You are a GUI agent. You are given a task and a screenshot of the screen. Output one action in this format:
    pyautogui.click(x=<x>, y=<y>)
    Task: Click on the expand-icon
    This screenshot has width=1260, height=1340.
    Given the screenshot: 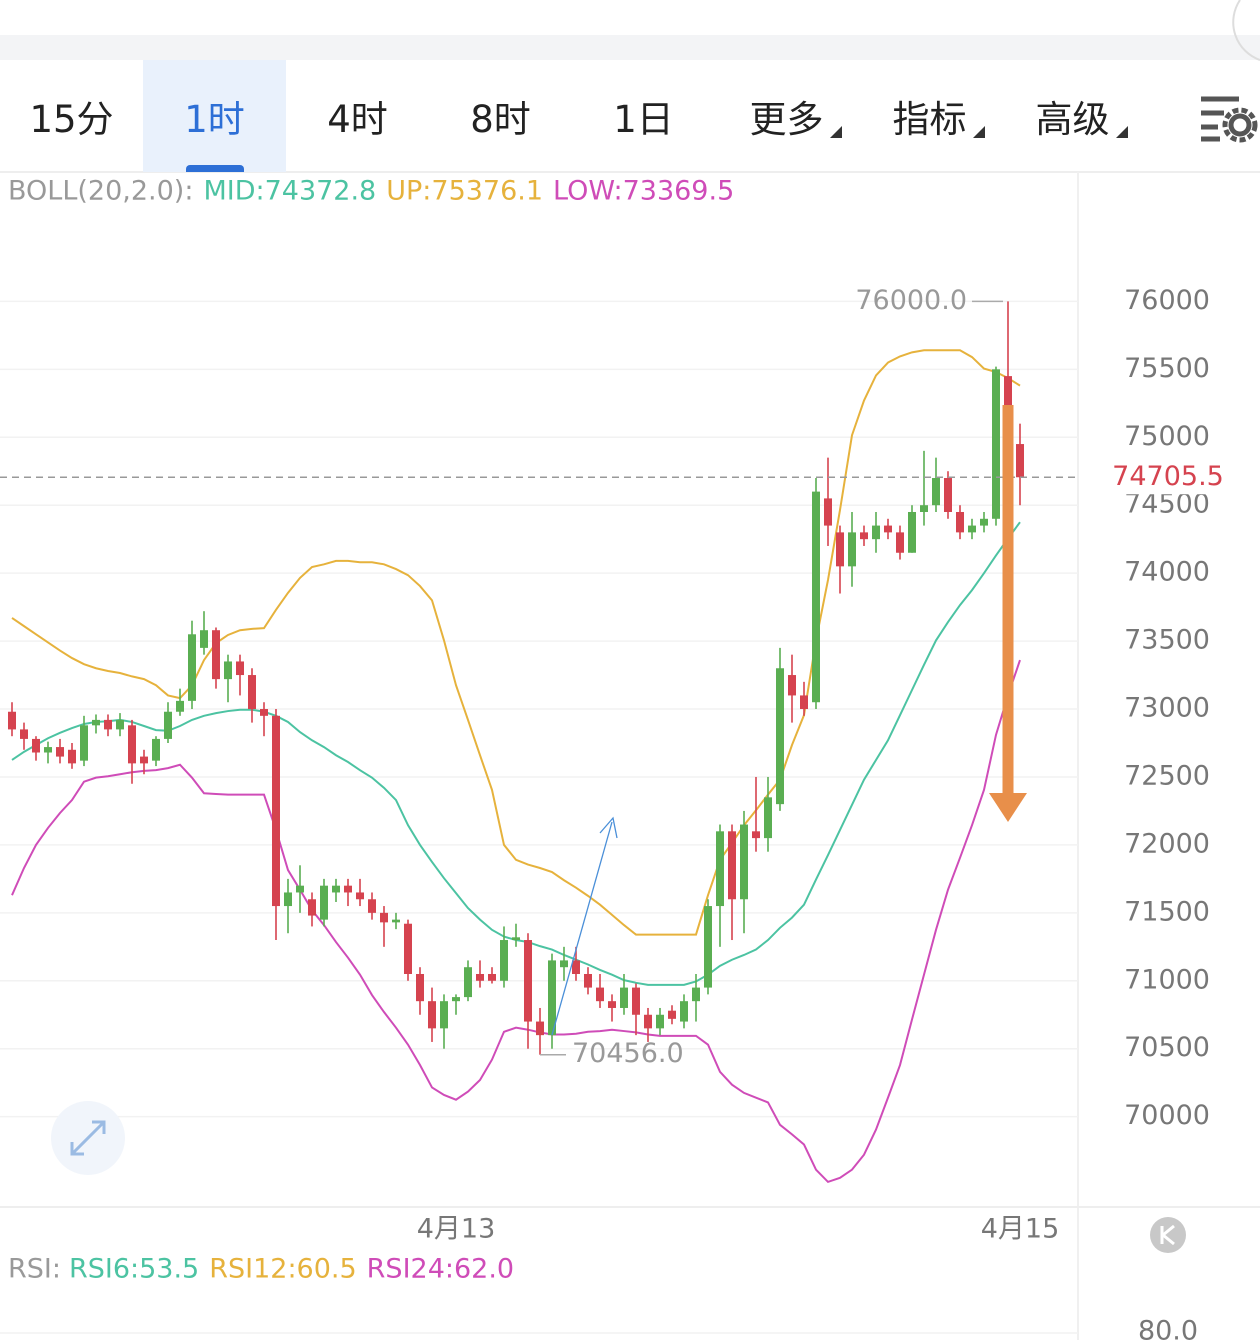 What is the action you would take?
    pyautogui.click(x=88, y=1138)
    